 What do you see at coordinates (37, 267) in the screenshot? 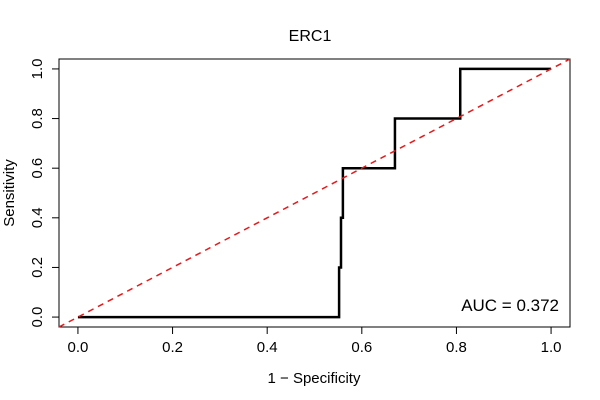
I see `y-tick-label: 0.2` at bounding box center [37, 267].